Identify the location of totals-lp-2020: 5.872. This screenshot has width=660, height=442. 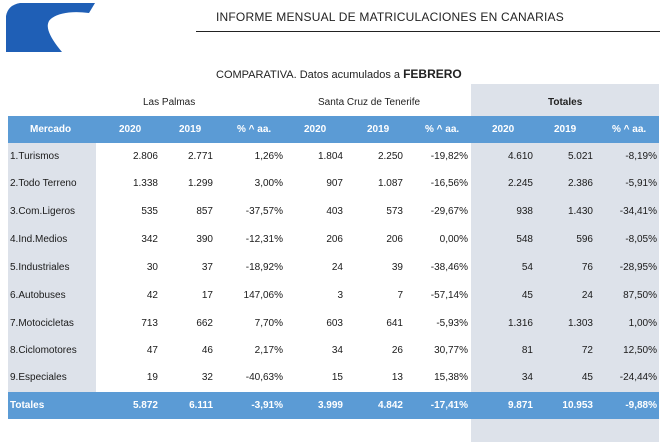
(145, 405).